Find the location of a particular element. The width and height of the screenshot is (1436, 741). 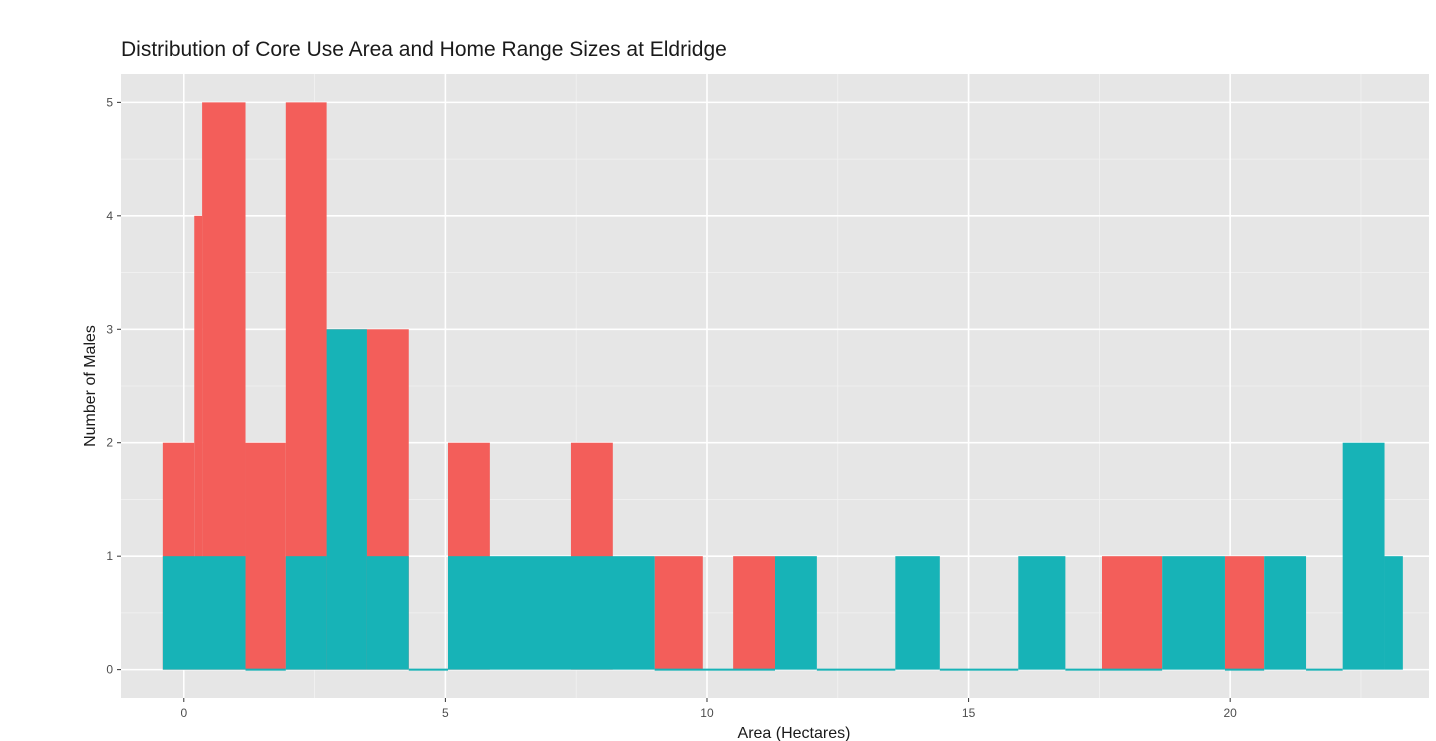

x-tick-label: 15 is located at coordinates (969, 713).